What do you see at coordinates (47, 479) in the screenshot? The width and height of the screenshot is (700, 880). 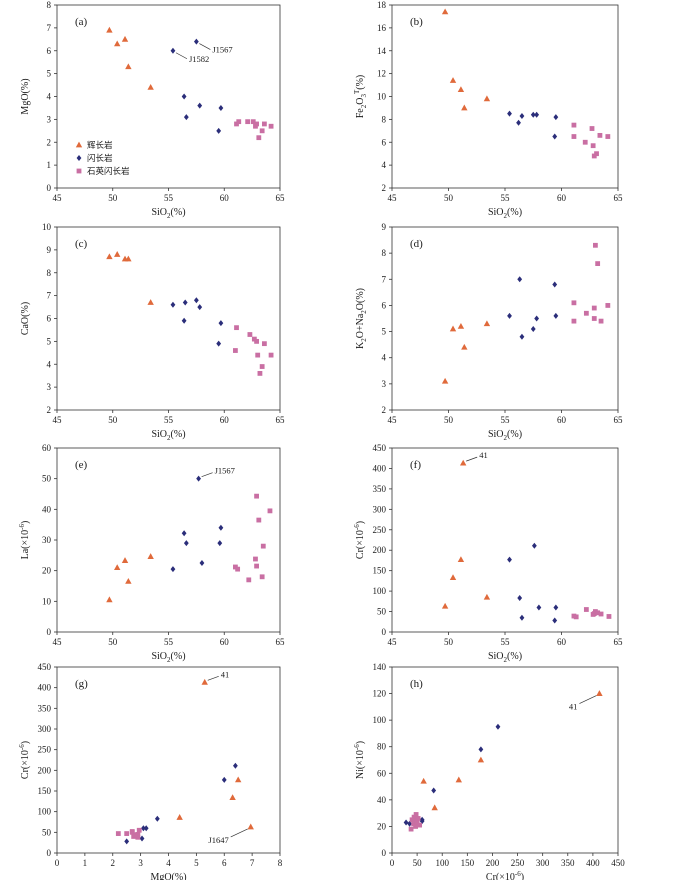 I see `y-tick-label: 50` at bounding box center [47, 479].